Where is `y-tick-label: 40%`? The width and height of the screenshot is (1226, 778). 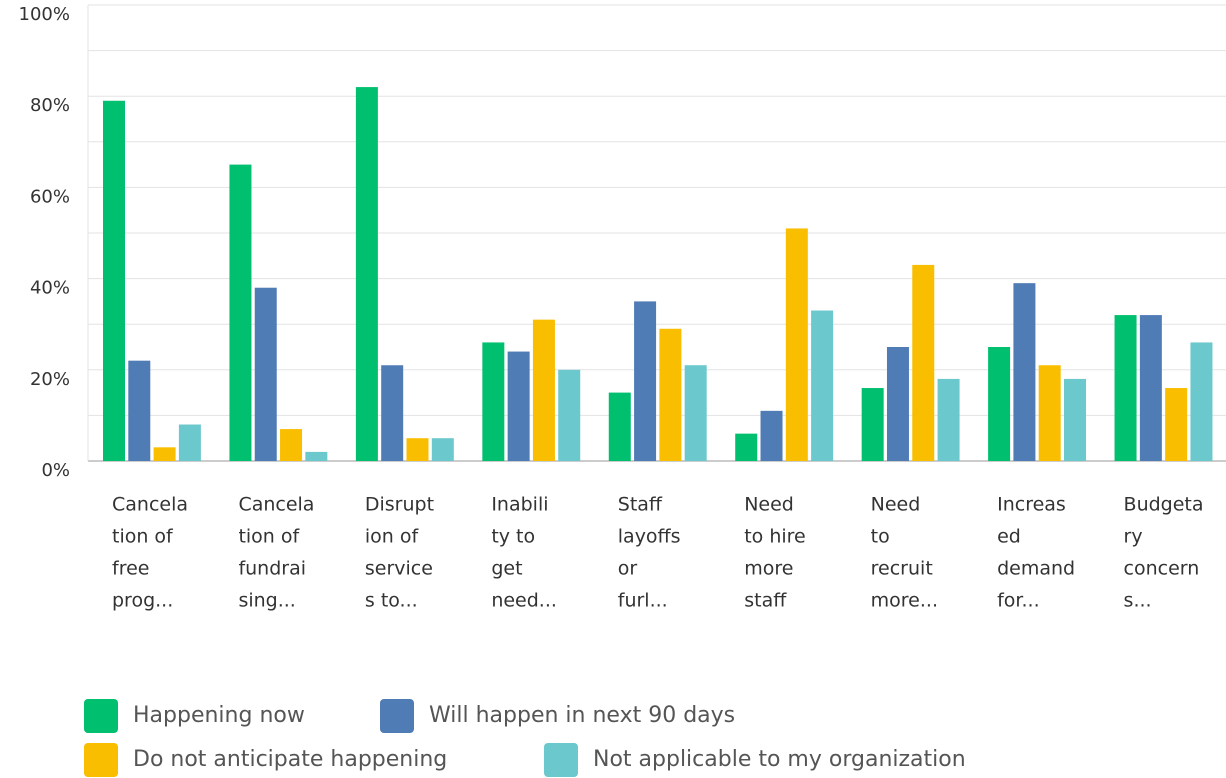
y-tick-label: 40% is located at coordinates (50, 288).